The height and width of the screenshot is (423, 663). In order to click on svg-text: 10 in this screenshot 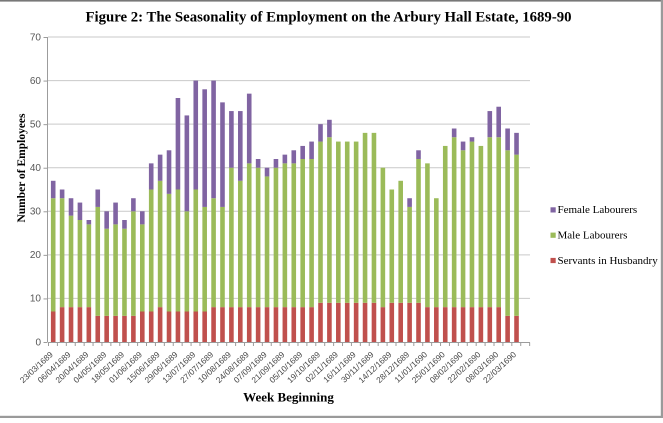, I will do `click(36, 299)`.